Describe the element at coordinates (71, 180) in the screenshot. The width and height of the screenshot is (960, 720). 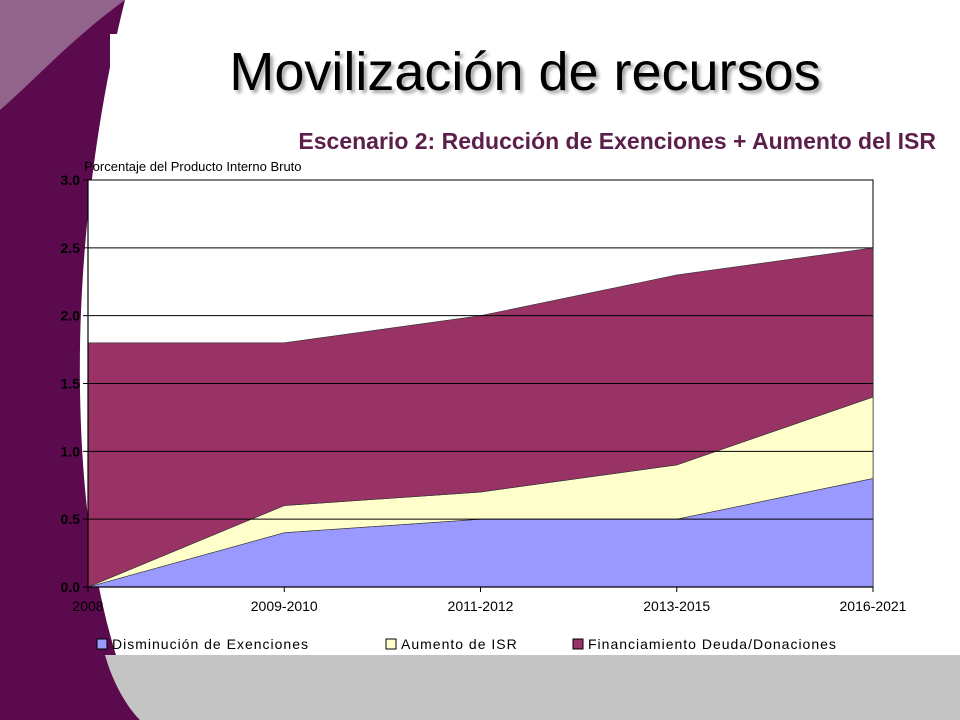
I see `y-tick-label: 3.0` at that location.